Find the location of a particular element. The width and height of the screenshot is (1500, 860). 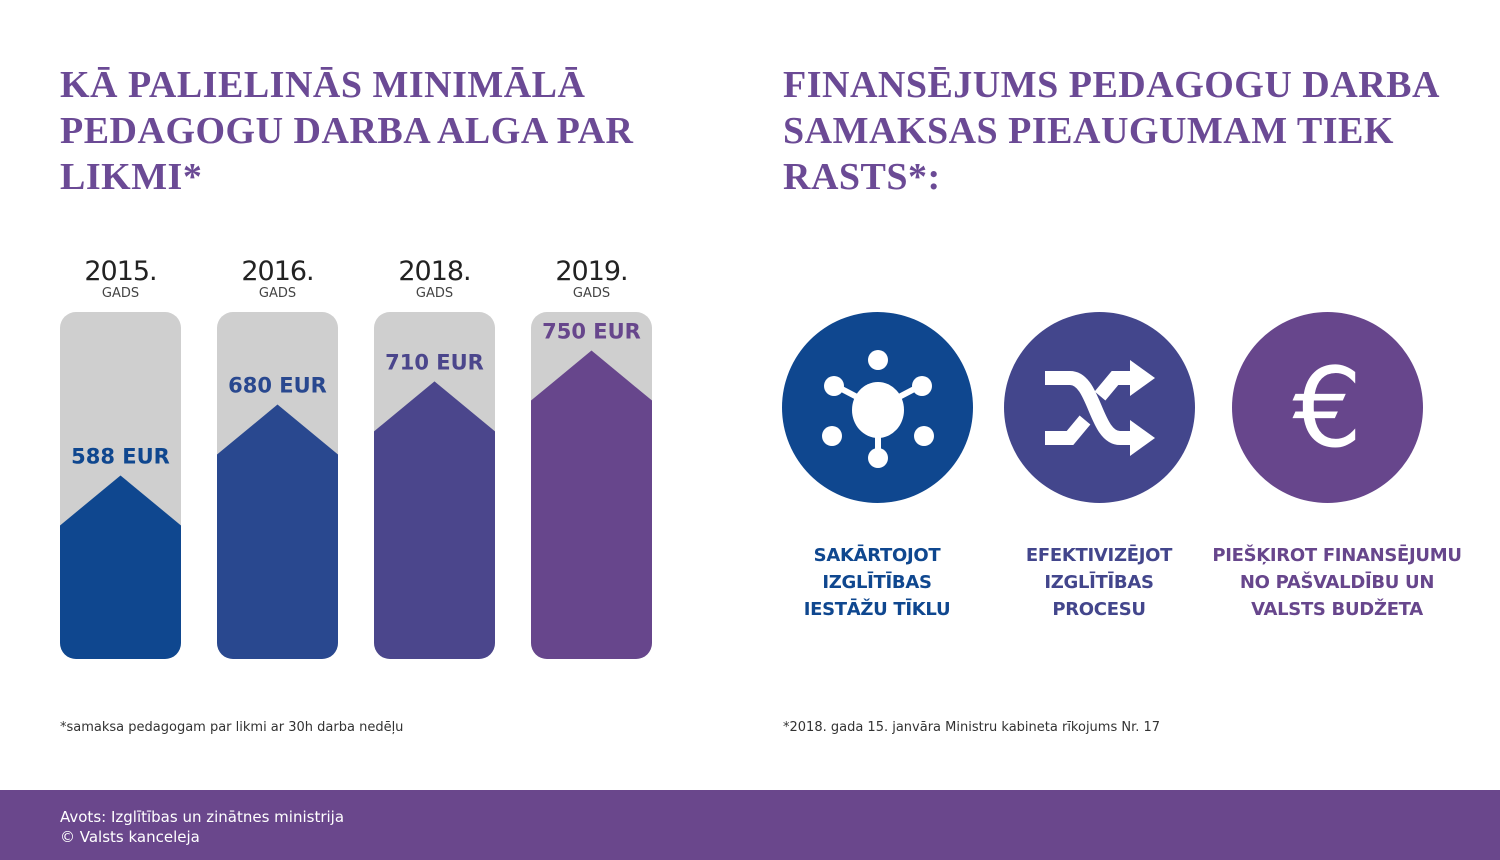

network-circle is located at coordinates (877, 407).